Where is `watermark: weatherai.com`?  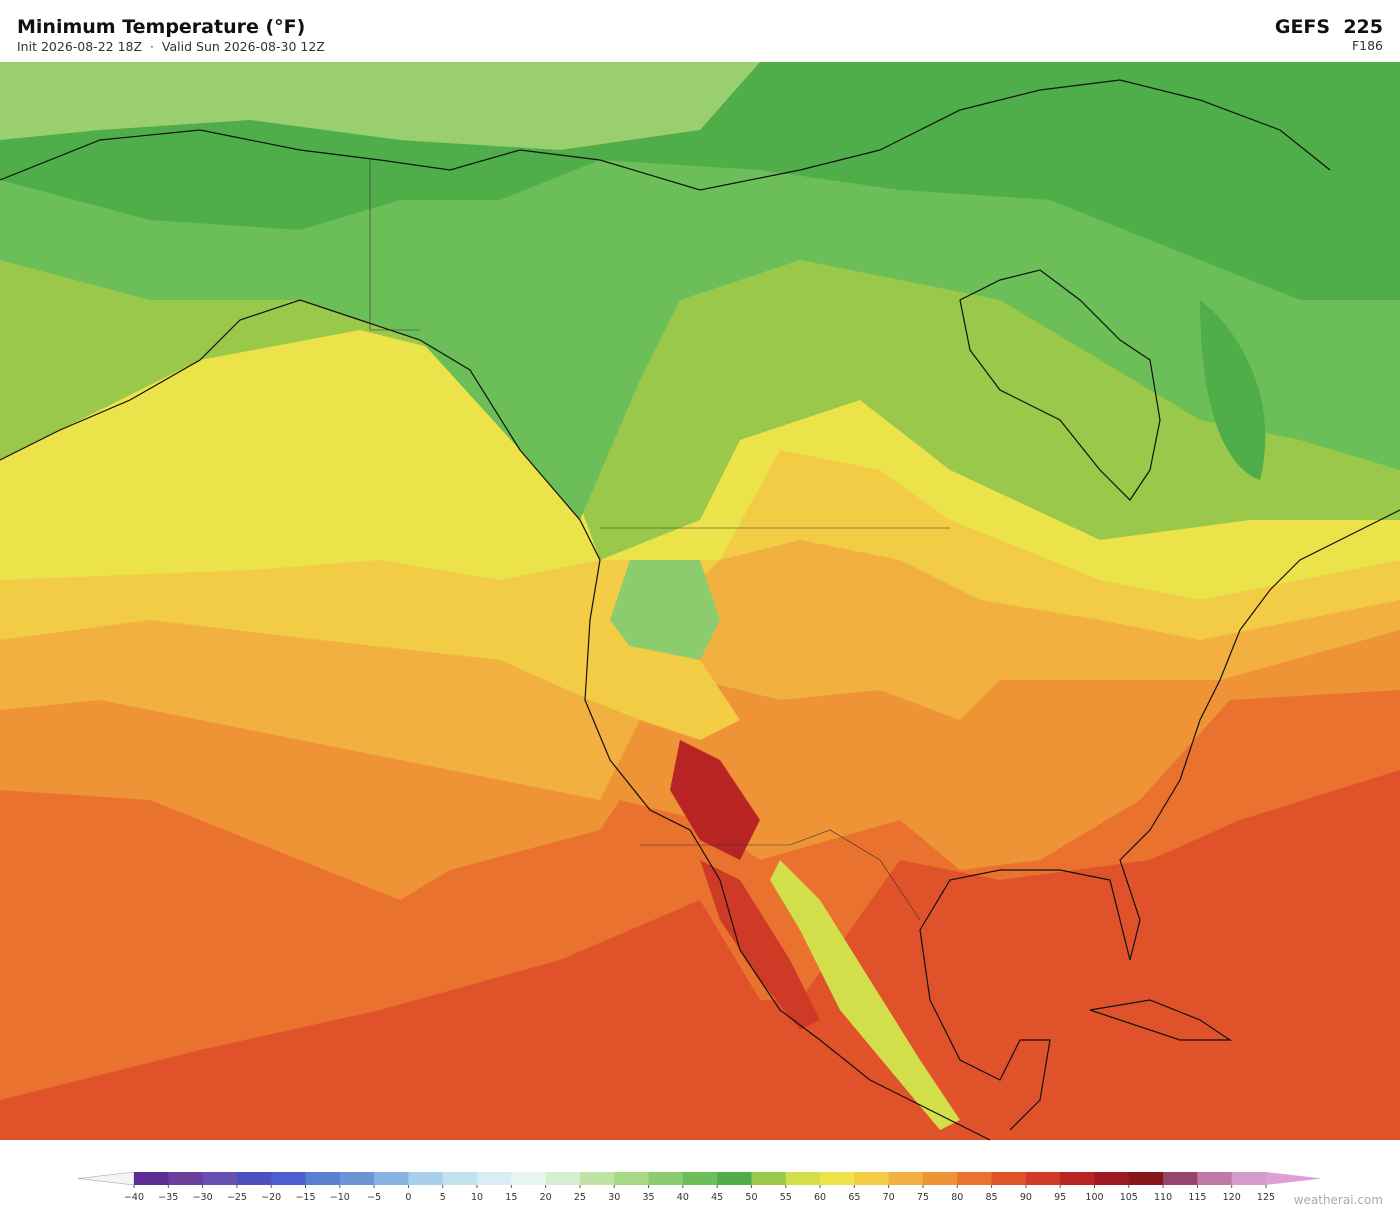 watermark: weatherai.com is located at coordinates (1338, 1200).